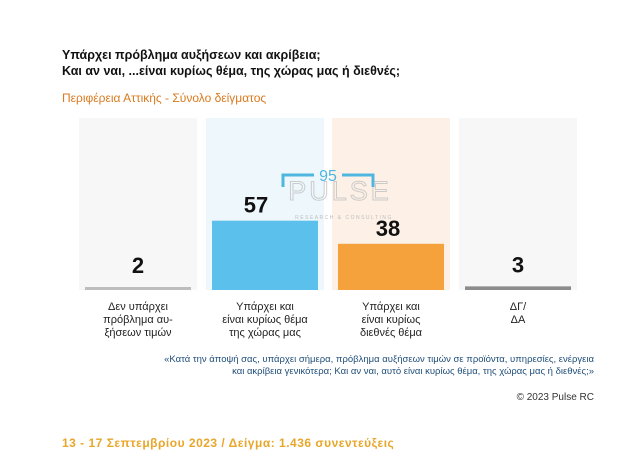  I want to click on bracket-total-value: 95, so click(328, 176).